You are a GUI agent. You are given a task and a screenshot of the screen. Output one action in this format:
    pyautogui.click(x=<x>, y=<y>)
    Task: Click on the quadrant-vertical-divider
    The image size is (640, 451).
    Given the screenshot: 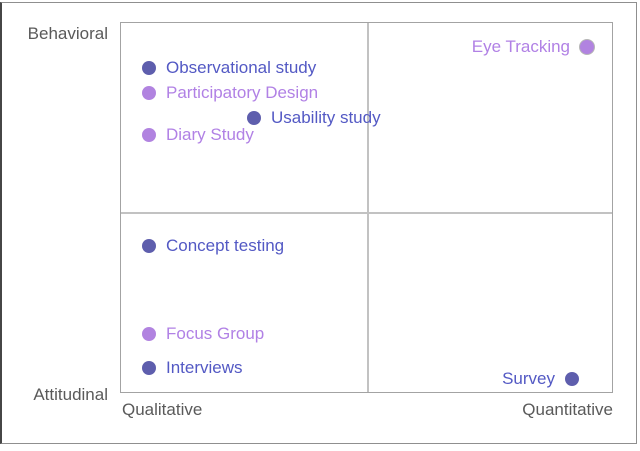 What is the action you would take?
    pyautogui.click(x=368, y=207)
    